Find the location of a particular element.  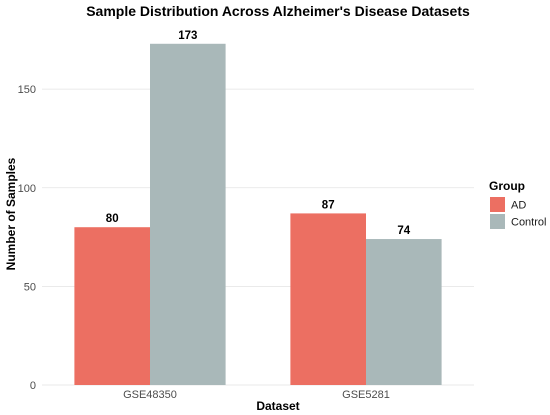

bar-ad-gse5281 is located at coordinates (328, 299).